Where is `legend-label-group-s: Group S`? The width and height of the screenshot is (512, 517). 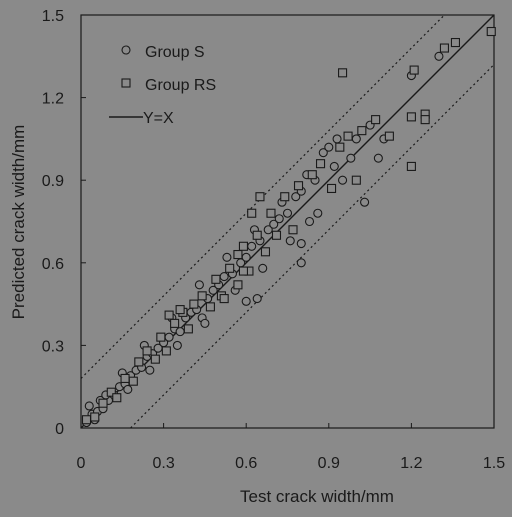 legend-label-group-s: Group S is located at coordinates (175, 52).